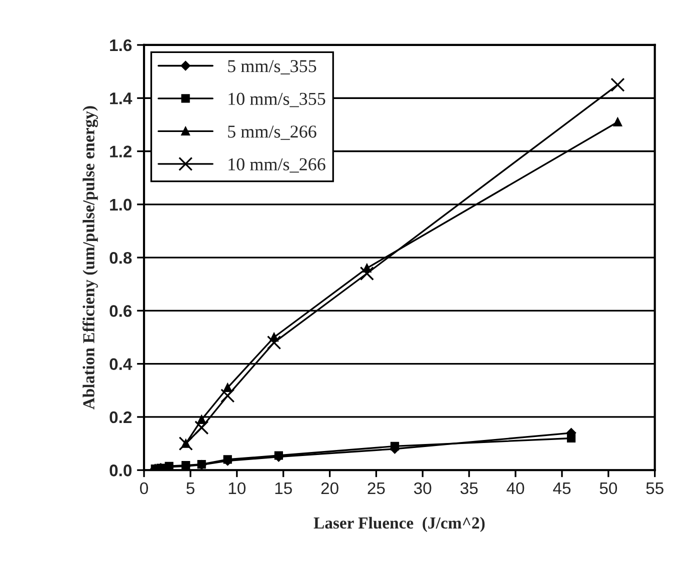 This screenshot has height=584, width=673. I want to click on y-tick-label: 1.6, so click(121, 45).